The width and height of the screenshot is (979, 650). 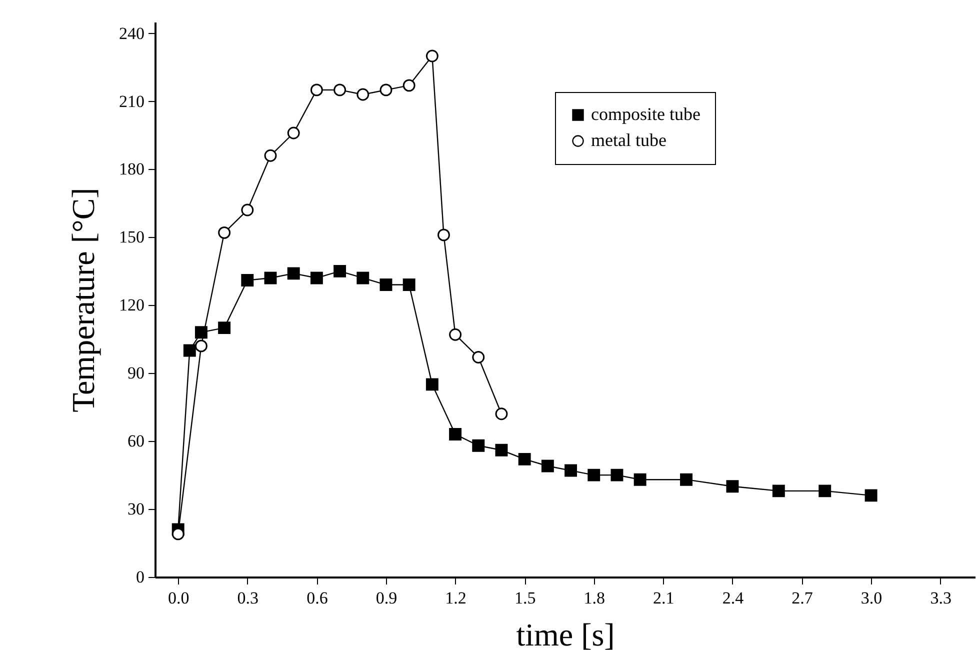 I want to click on x-tick-label: 0.3, so click(x=248, y=598).